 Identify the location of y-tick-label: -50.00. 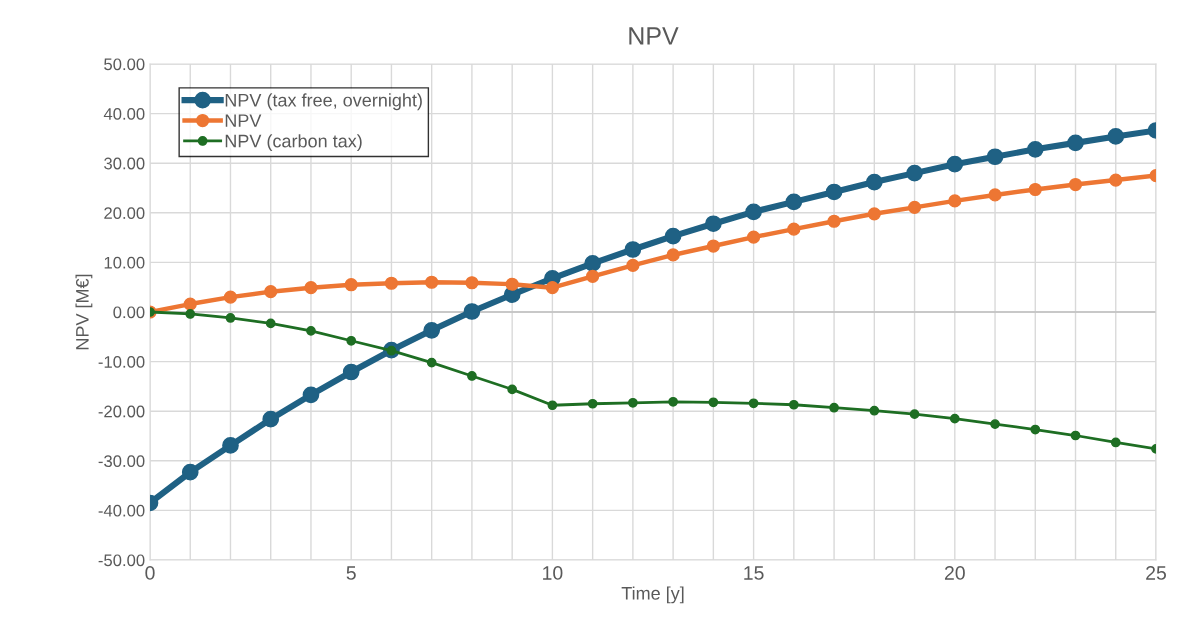
(121, 560).